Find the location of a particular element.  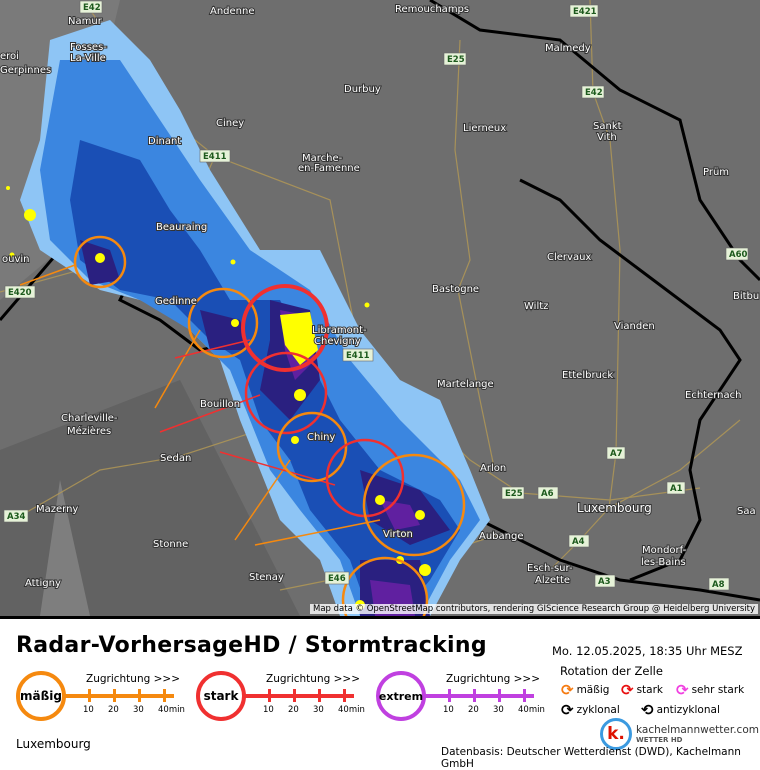

place-label: en-Famenne is located at coordinates (329, 168).